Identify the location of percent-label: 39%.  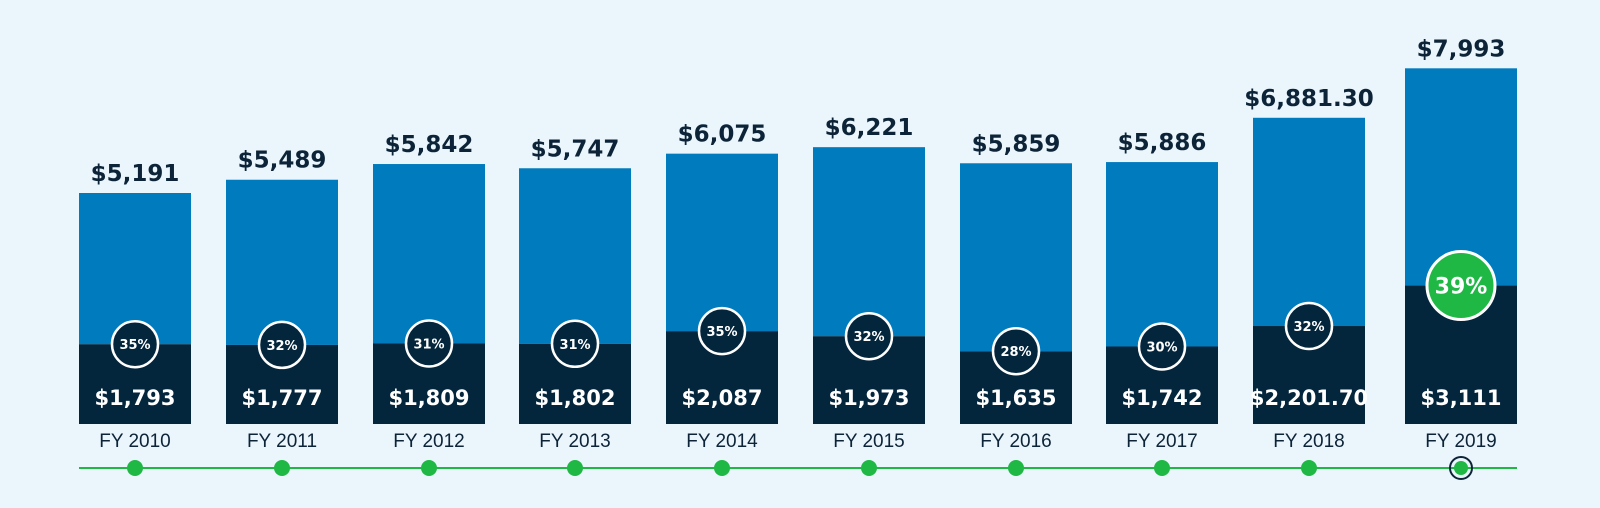
(1461, 287).